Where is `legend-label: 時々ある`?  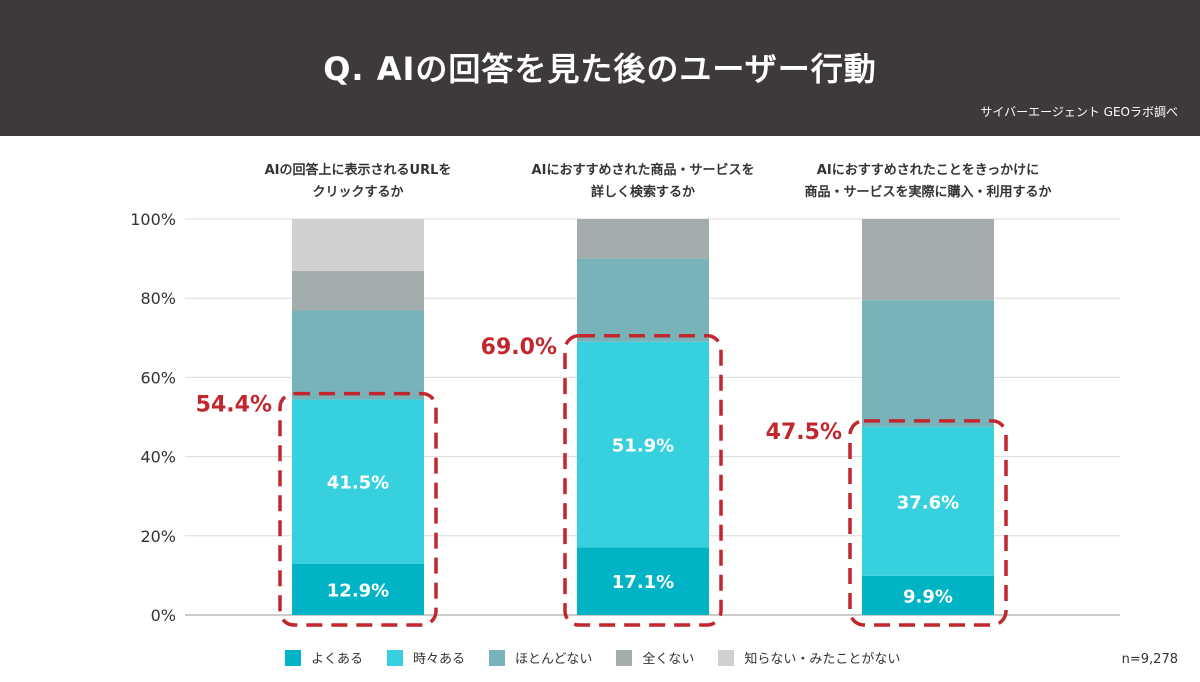 legend-label: 時々ある is located at coordinates (439, 659).